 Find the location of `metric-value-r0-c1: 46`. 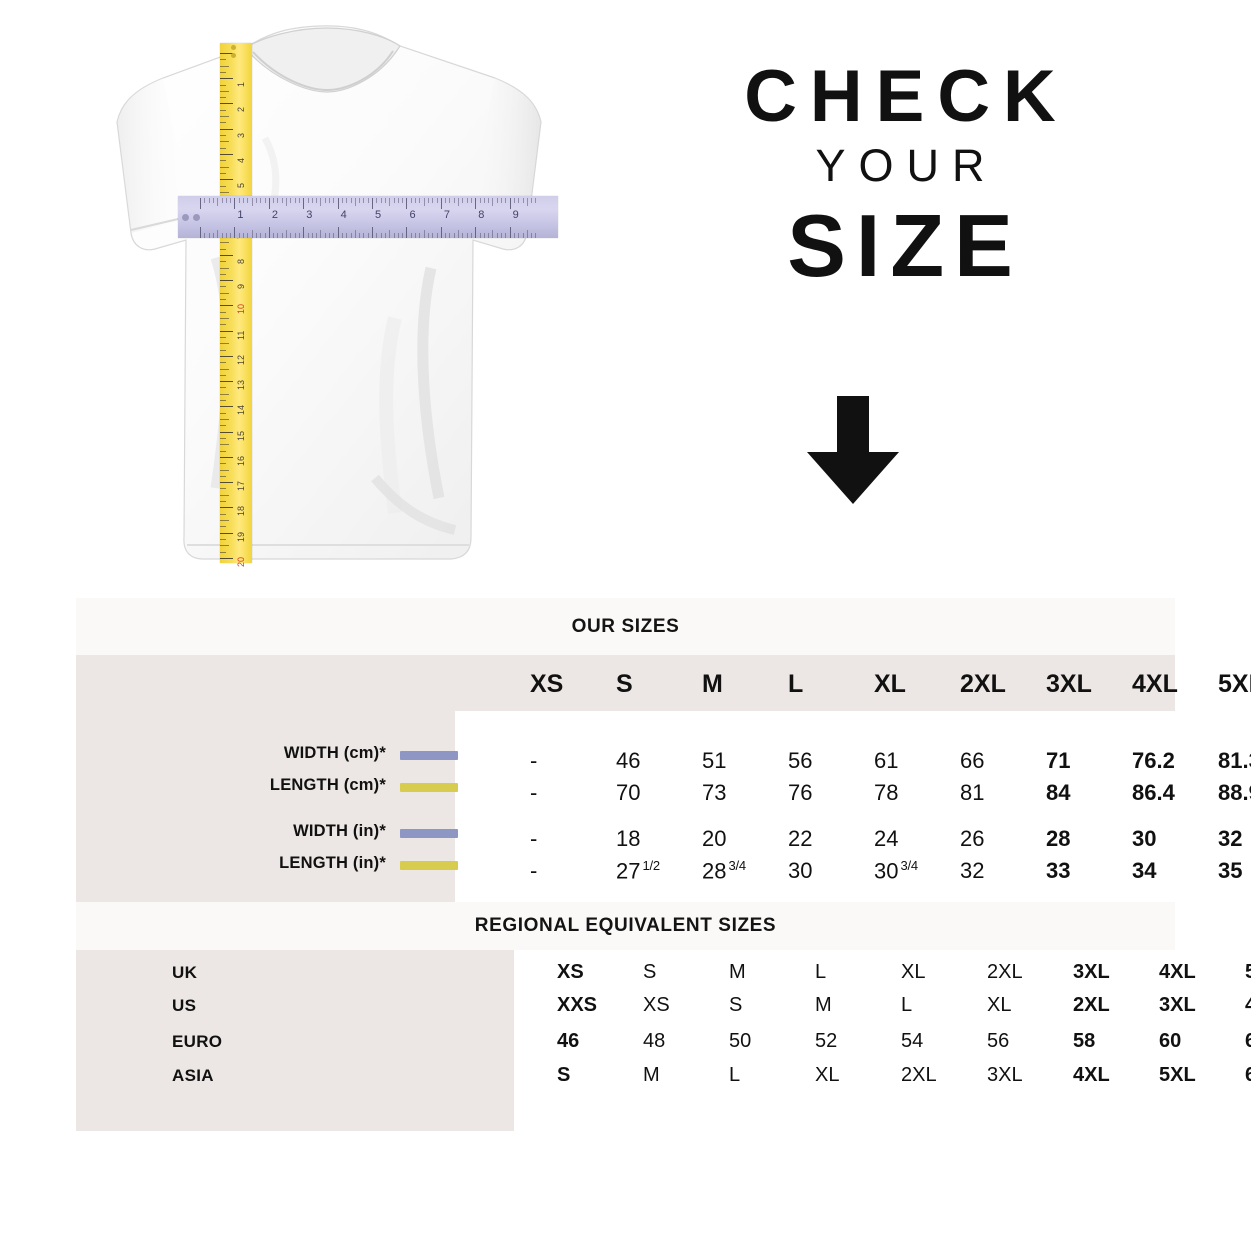

metric-value-r0-c1: 46 is located at coordinates (628, 760).